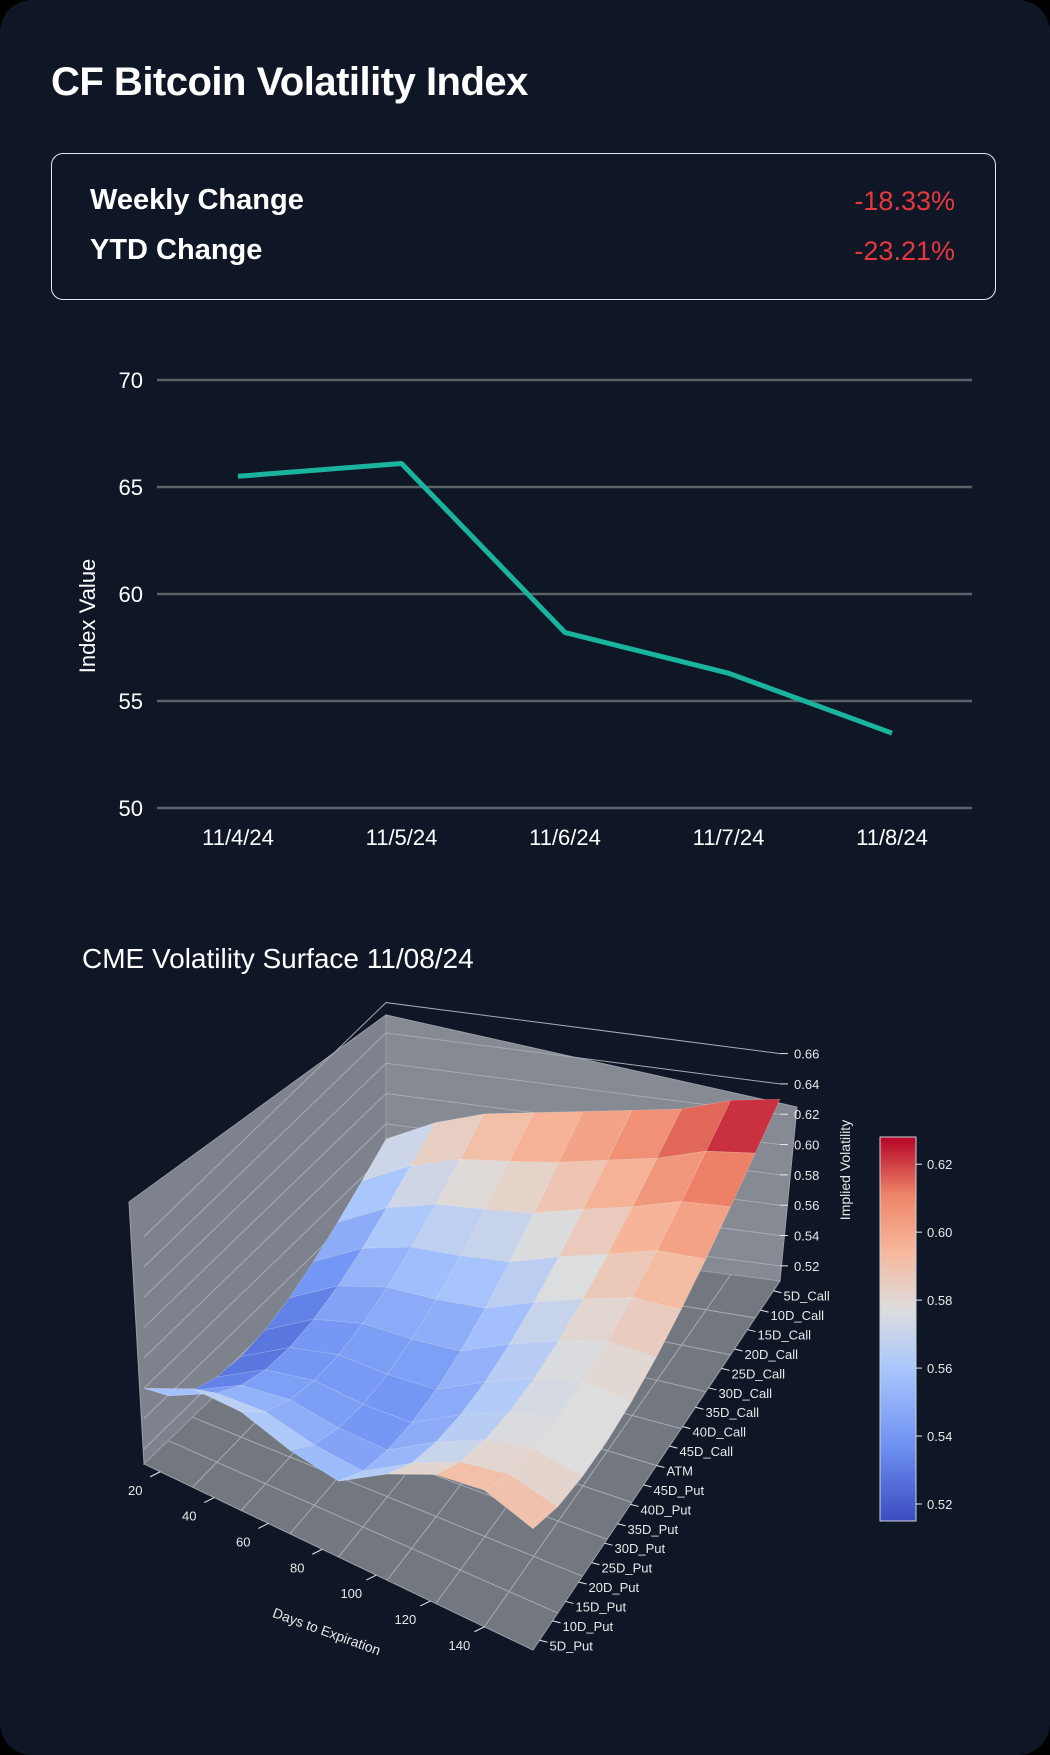 This screenshot has width=1050, height=1755. I want to click on y-tick-label: 15D_Put, so click(601, 1606).